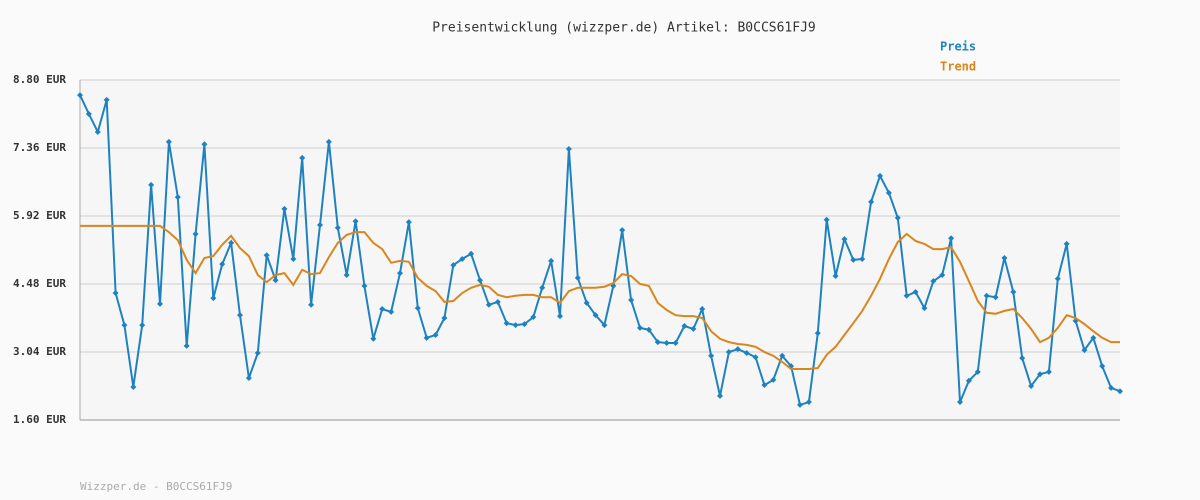  I want to click on y-tick-label: 7.36 EUR, so click(39, 147).